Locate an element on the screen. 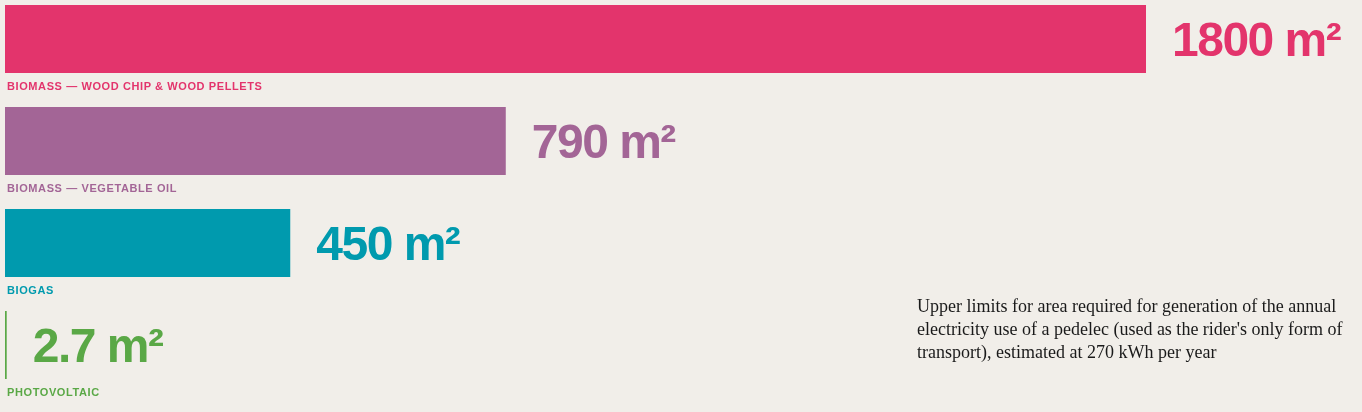  y-tick-label: BIOGAS is located at coordinates (30, 290).